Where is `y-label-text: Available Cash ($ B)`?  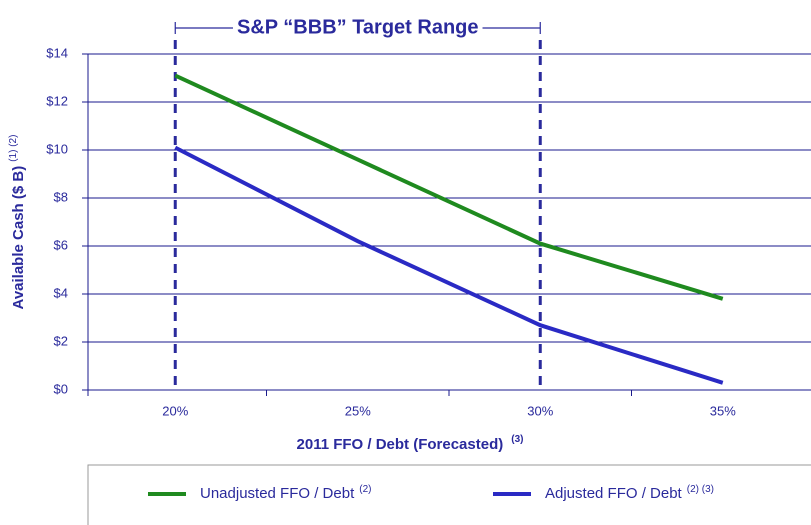 y-label-text: Available Cash ($ B) is located at coordinates (18, 238).